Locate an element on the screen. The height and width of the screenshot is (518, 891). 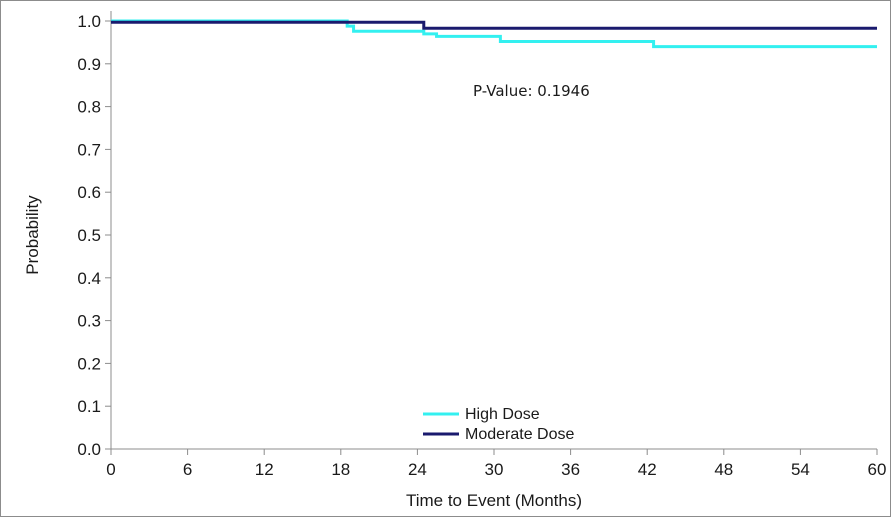
high-dose-line is located at coordinates (494, 34).